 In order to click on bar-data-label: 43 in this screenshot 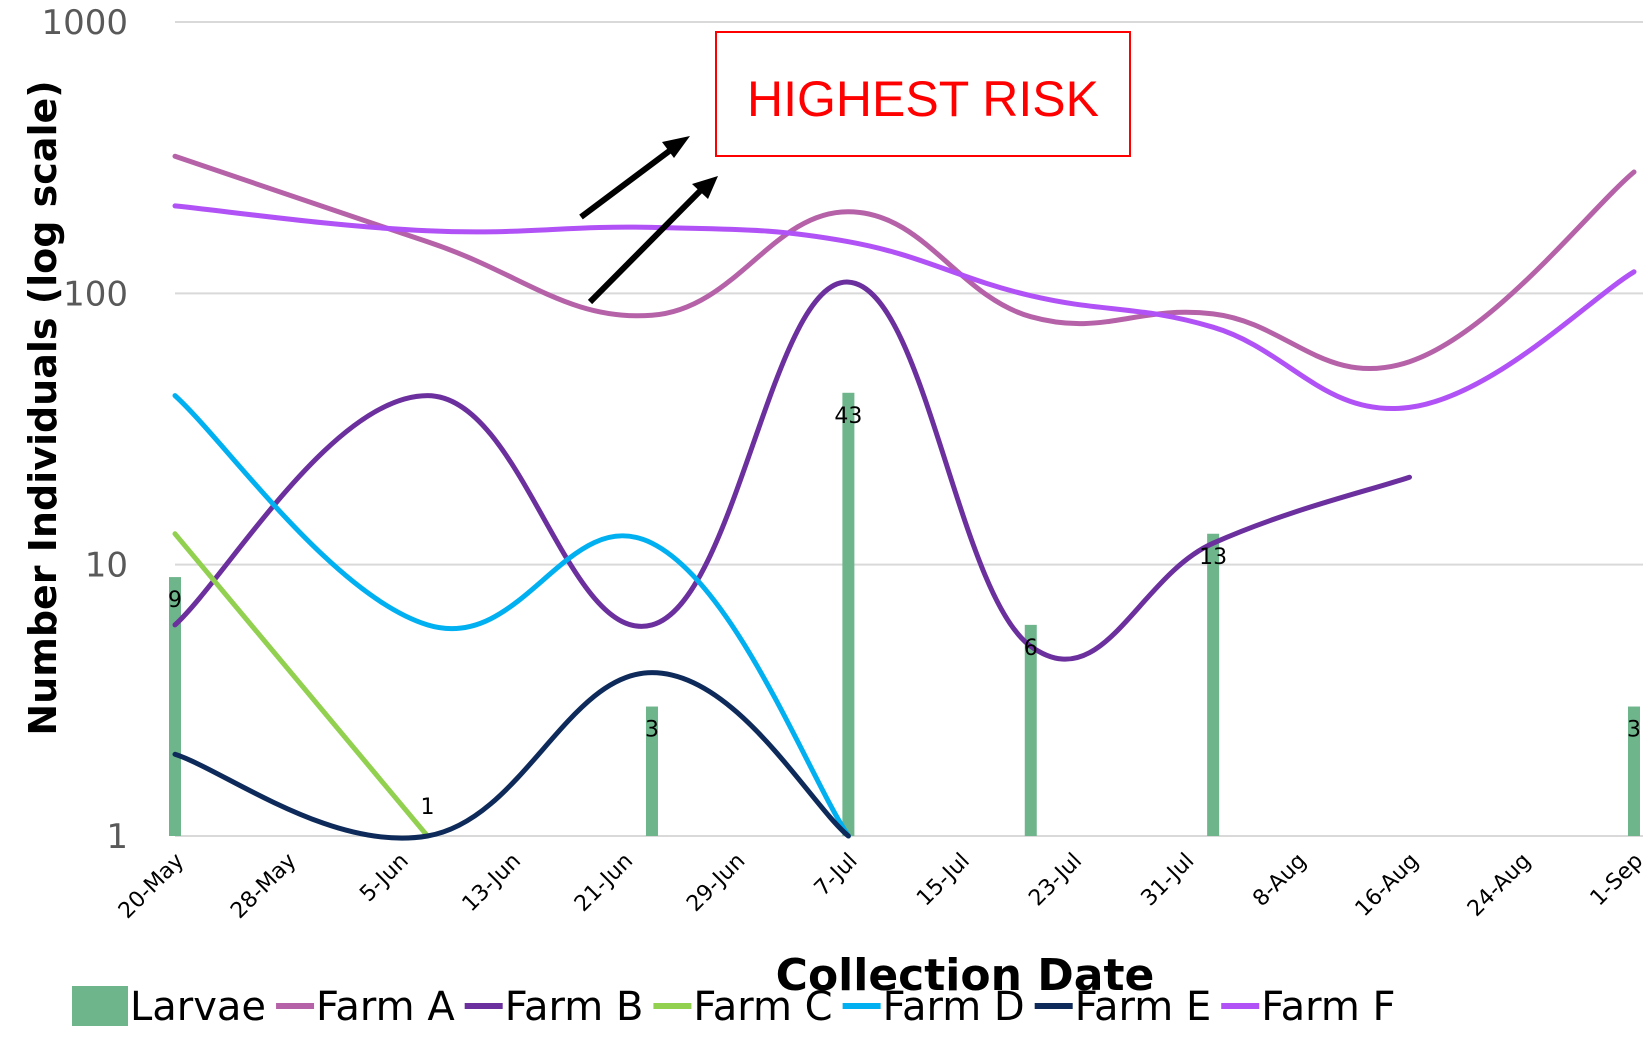, I will do `click(848, 416)`.